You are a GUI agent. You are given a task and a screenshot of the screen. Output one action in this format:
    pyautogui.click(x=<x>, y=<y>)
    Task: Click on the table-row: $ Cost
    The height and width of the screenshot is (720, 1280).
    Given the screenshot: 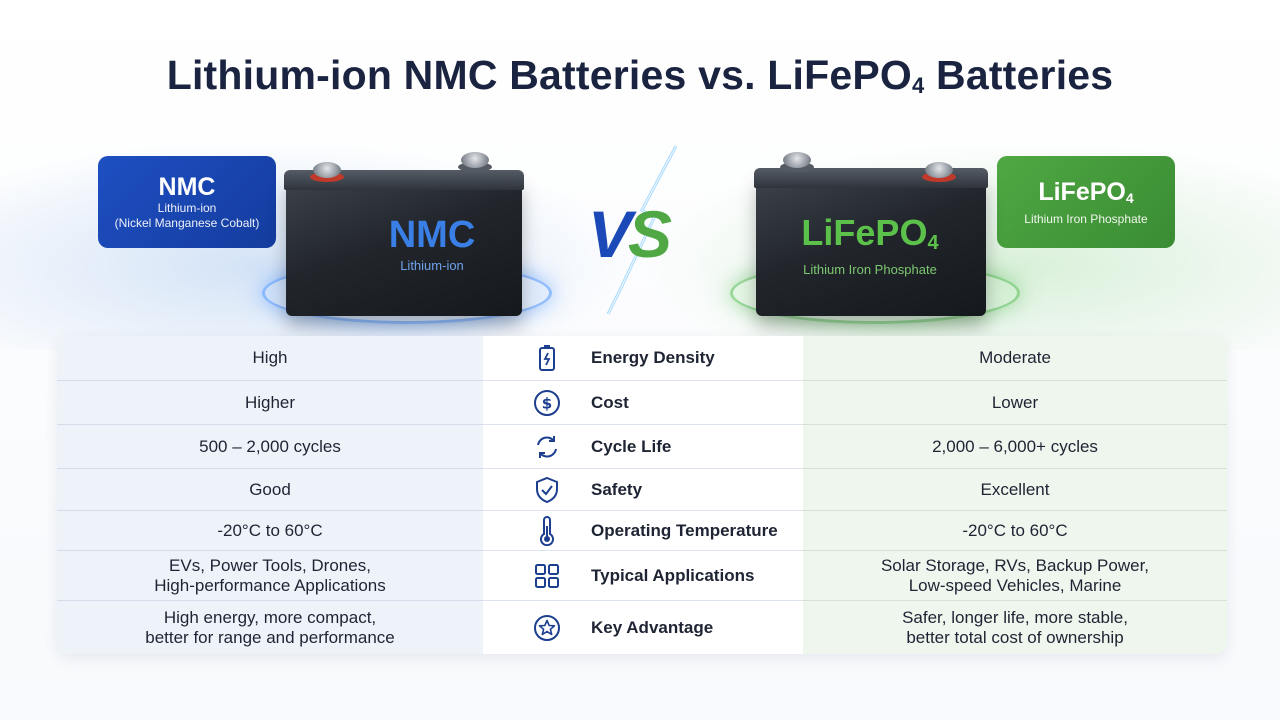 What is the action you would take?
    pyautogui.click(x=643, y=403)
    